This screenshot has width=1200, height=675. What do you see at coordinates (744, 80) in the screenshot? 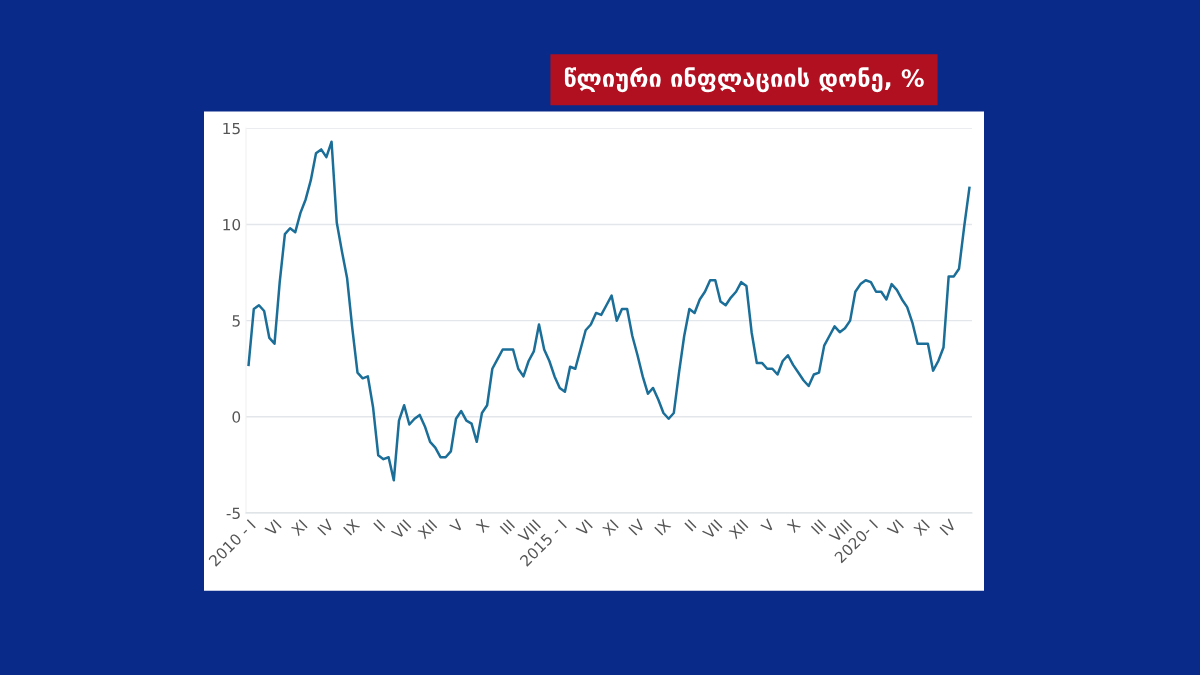
I see `chart-title: წლიური ინფლაციის დონე, %` at bounding box center [744, 80].